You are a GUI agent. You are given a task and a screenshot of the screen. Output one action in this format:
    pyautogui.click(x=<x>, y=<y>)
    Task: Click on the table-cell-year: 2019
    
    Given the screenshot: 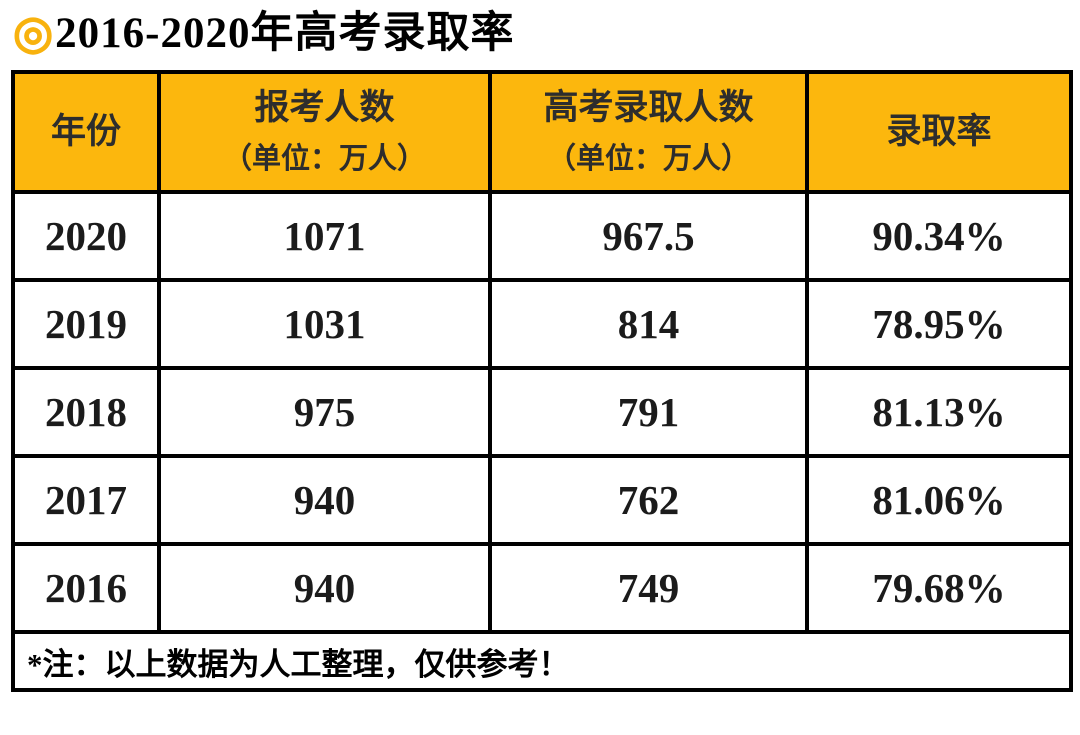 What is the action you would take?
    pyautogui.click(x=86, y=324)
    